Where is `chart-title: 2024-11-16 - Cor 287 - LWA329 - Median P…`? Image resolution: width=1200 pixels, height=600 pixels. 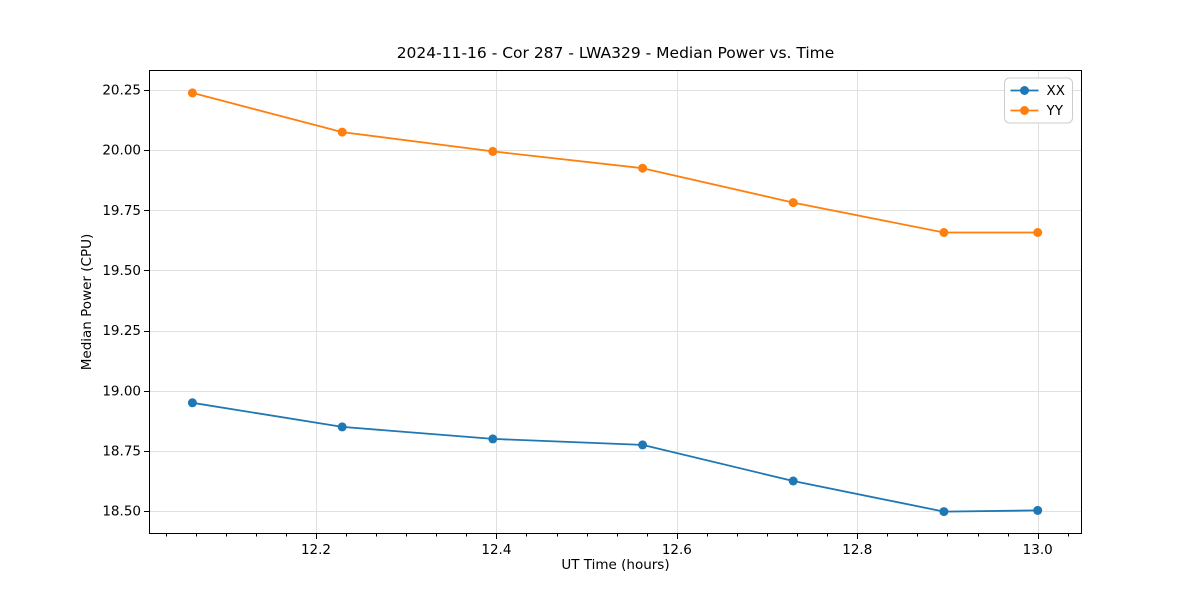
chart-title: 2024-11-16 - Cor 287 - LWA329 - Median P… is located at coordinates (615, 53).